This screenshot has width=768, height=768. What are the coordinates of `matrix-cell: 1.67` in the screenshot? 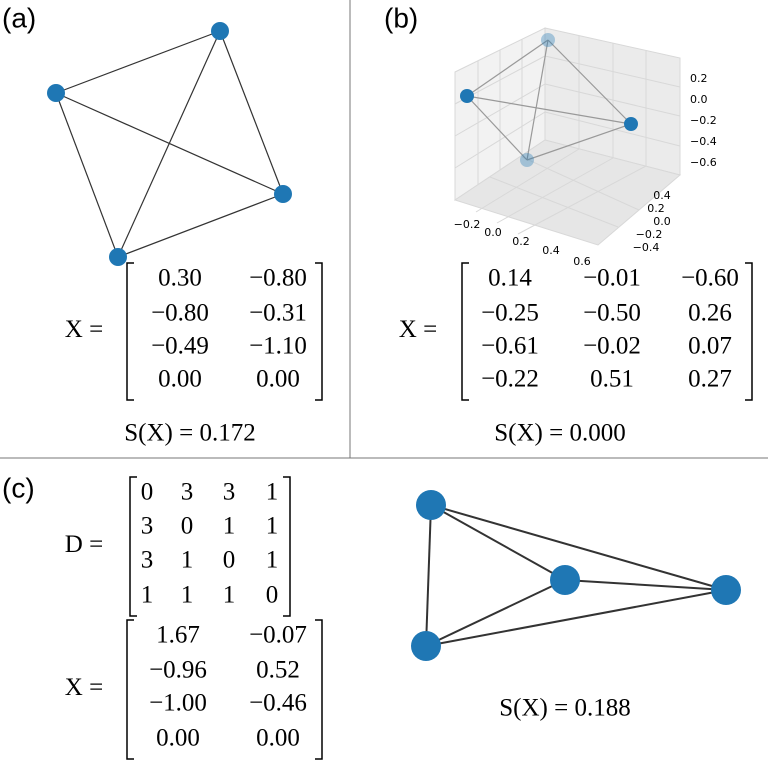 It's located at (178, 635).